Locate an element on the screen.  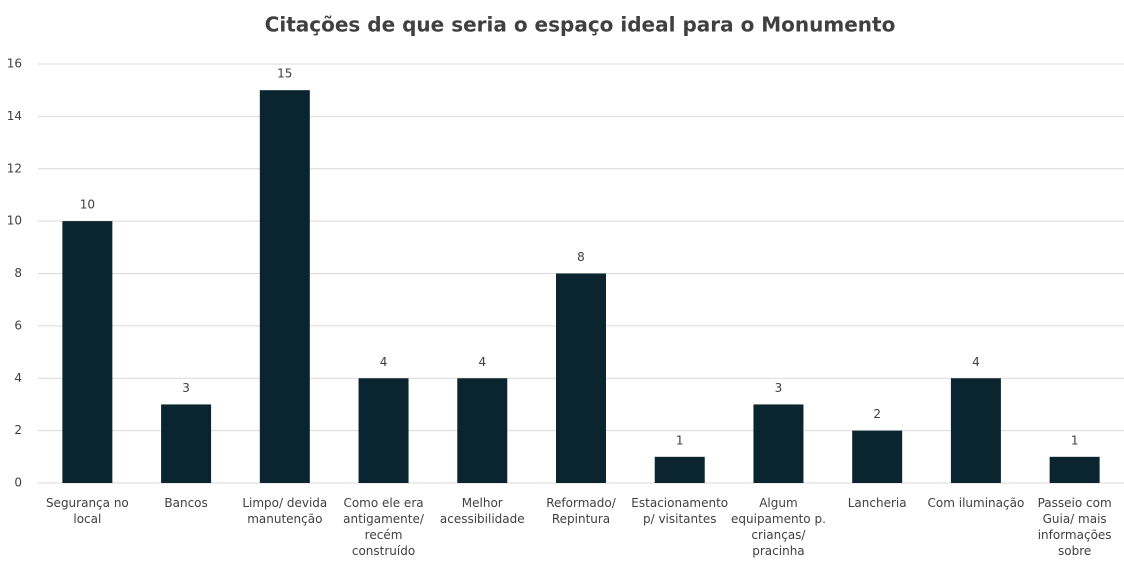
y-tick-label: 16 is located at coordinates (14, 64).